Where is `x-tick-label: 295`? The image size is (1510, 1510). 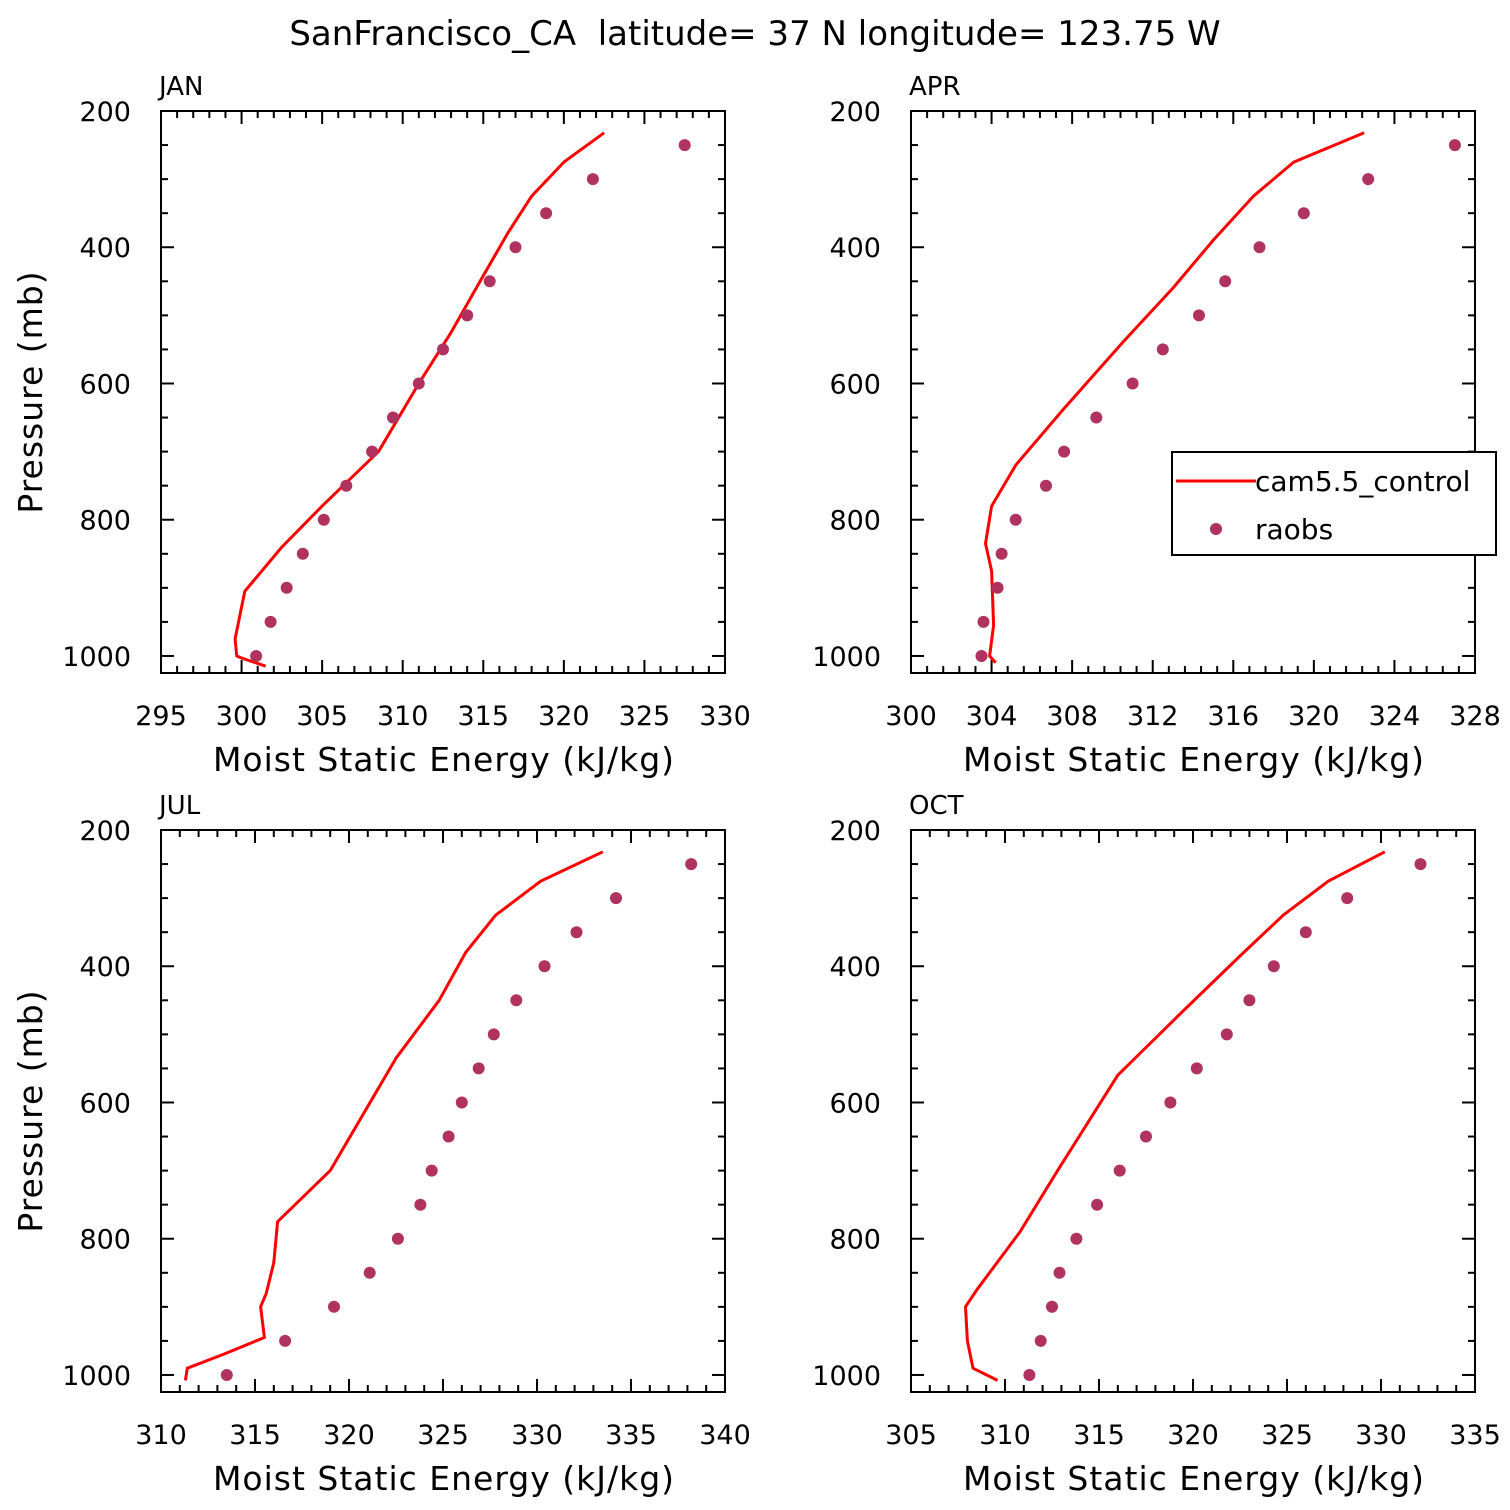 x-tick-label: 295 is located at coordinates (161, 716).